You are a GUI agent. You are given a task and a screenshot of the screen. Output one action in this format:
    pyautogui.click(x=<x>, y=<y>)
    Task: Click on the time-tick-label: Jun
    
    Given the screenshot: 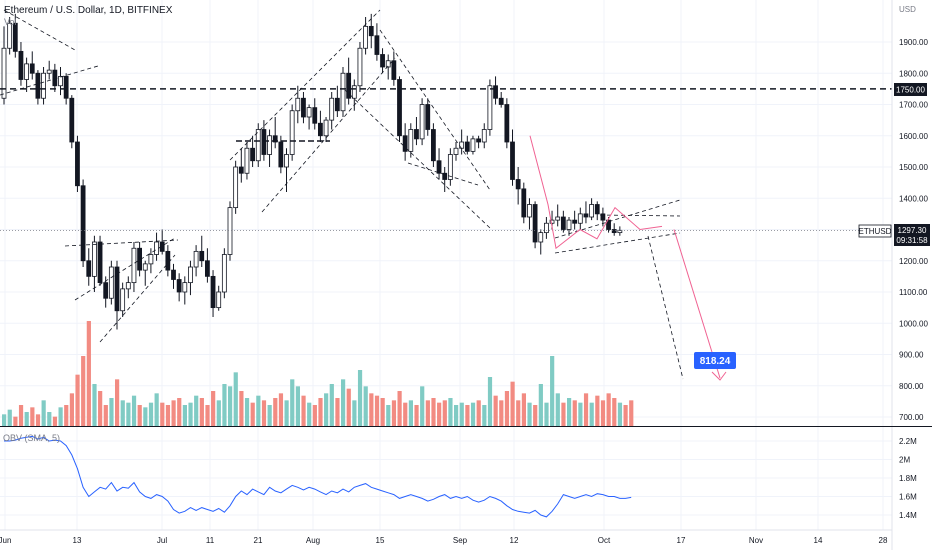 What is the action you would take?
    pyautogui.click(x=5, y=540)
    